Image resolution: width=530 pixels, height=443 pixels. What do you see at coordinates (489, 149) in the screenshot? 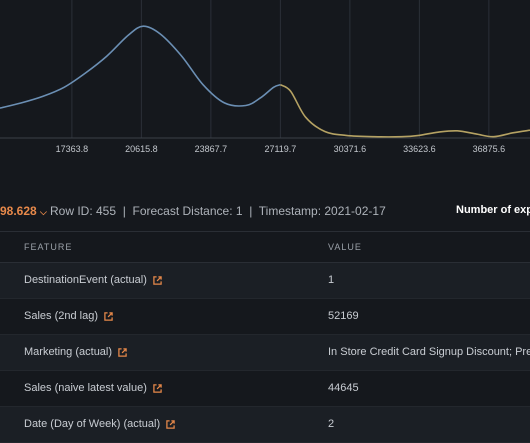
I see `x-tick-label: 36875.6` at bounding box center [489, 149].